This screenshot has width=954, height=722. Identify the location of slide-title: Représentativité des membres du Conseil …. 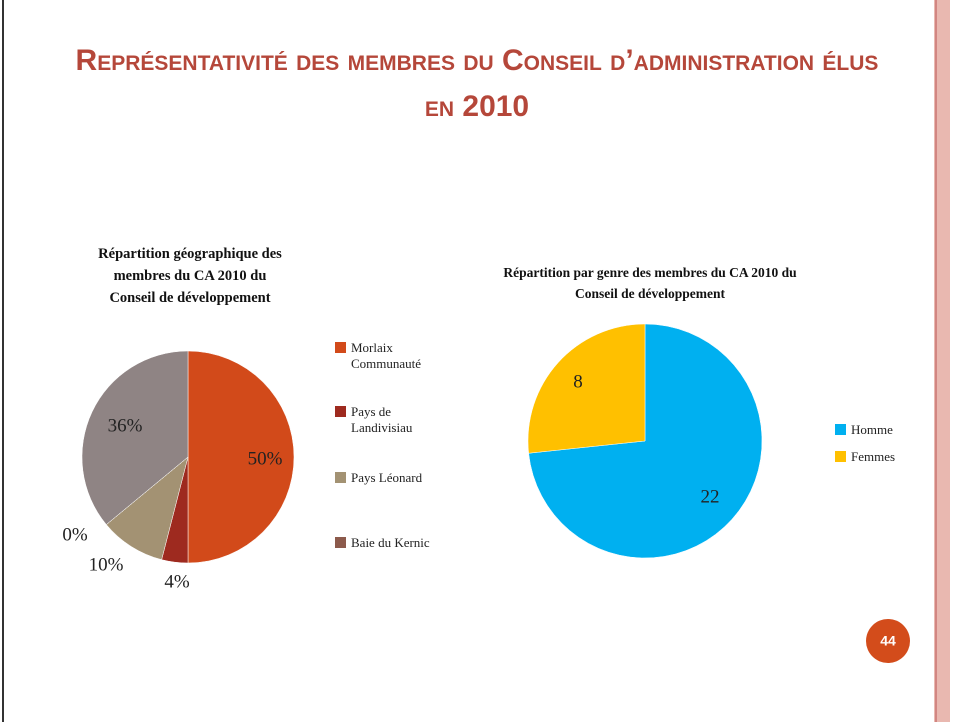
(477, 83).